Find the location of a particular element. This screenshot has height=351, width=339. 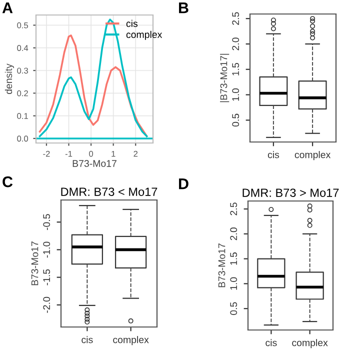

x-tick-label: -2 is located at coordinates (46, 153).